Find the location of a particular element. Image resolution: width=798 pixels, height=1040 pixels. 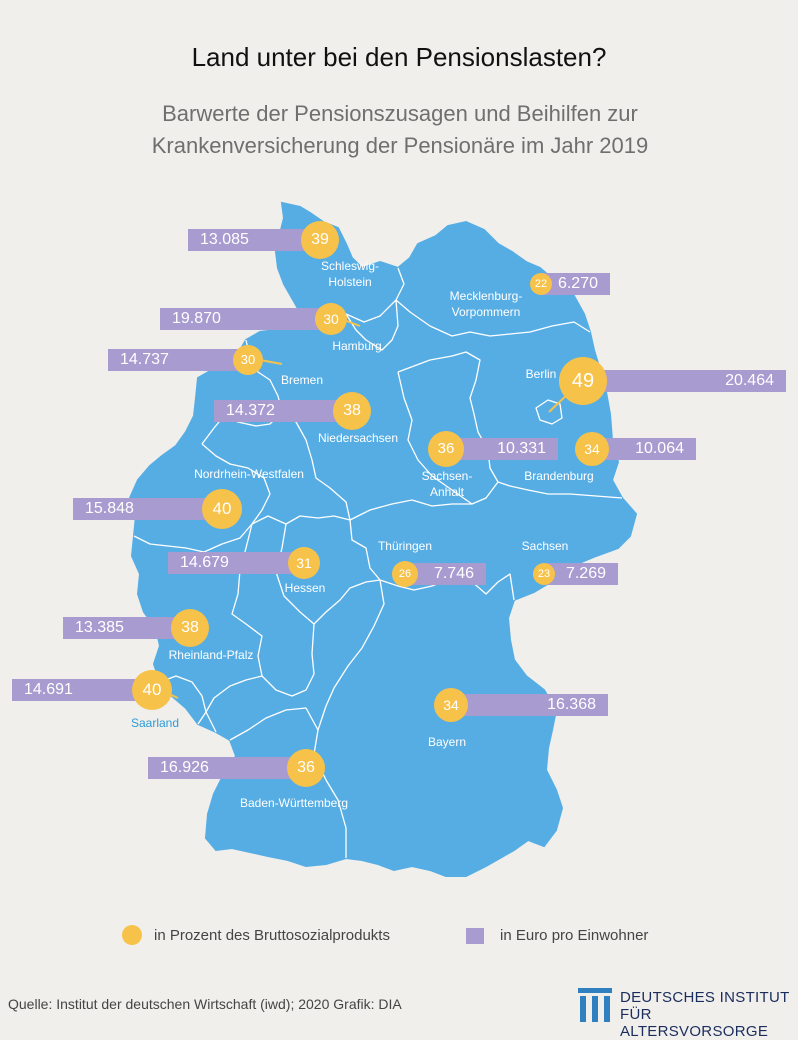

percent-value-rp: 38 is located at coordinates (190, 627).